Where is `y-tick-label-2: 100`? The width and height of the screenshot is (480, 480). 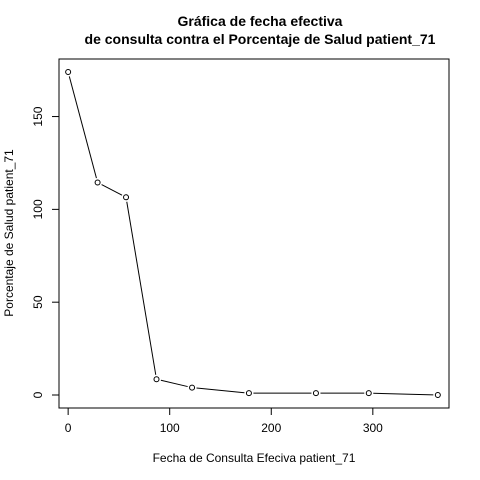
y-tick-label-2: 100 is located at coordinates (38, 209).